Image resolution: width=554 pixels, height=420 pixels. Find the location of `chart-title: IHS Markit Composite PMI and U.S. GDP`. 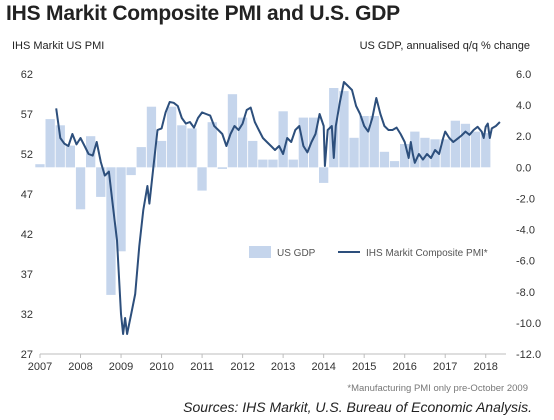

chart-title: IHS Markit Composite PMI and U.S. GDP is located at coordinates (203, 13).